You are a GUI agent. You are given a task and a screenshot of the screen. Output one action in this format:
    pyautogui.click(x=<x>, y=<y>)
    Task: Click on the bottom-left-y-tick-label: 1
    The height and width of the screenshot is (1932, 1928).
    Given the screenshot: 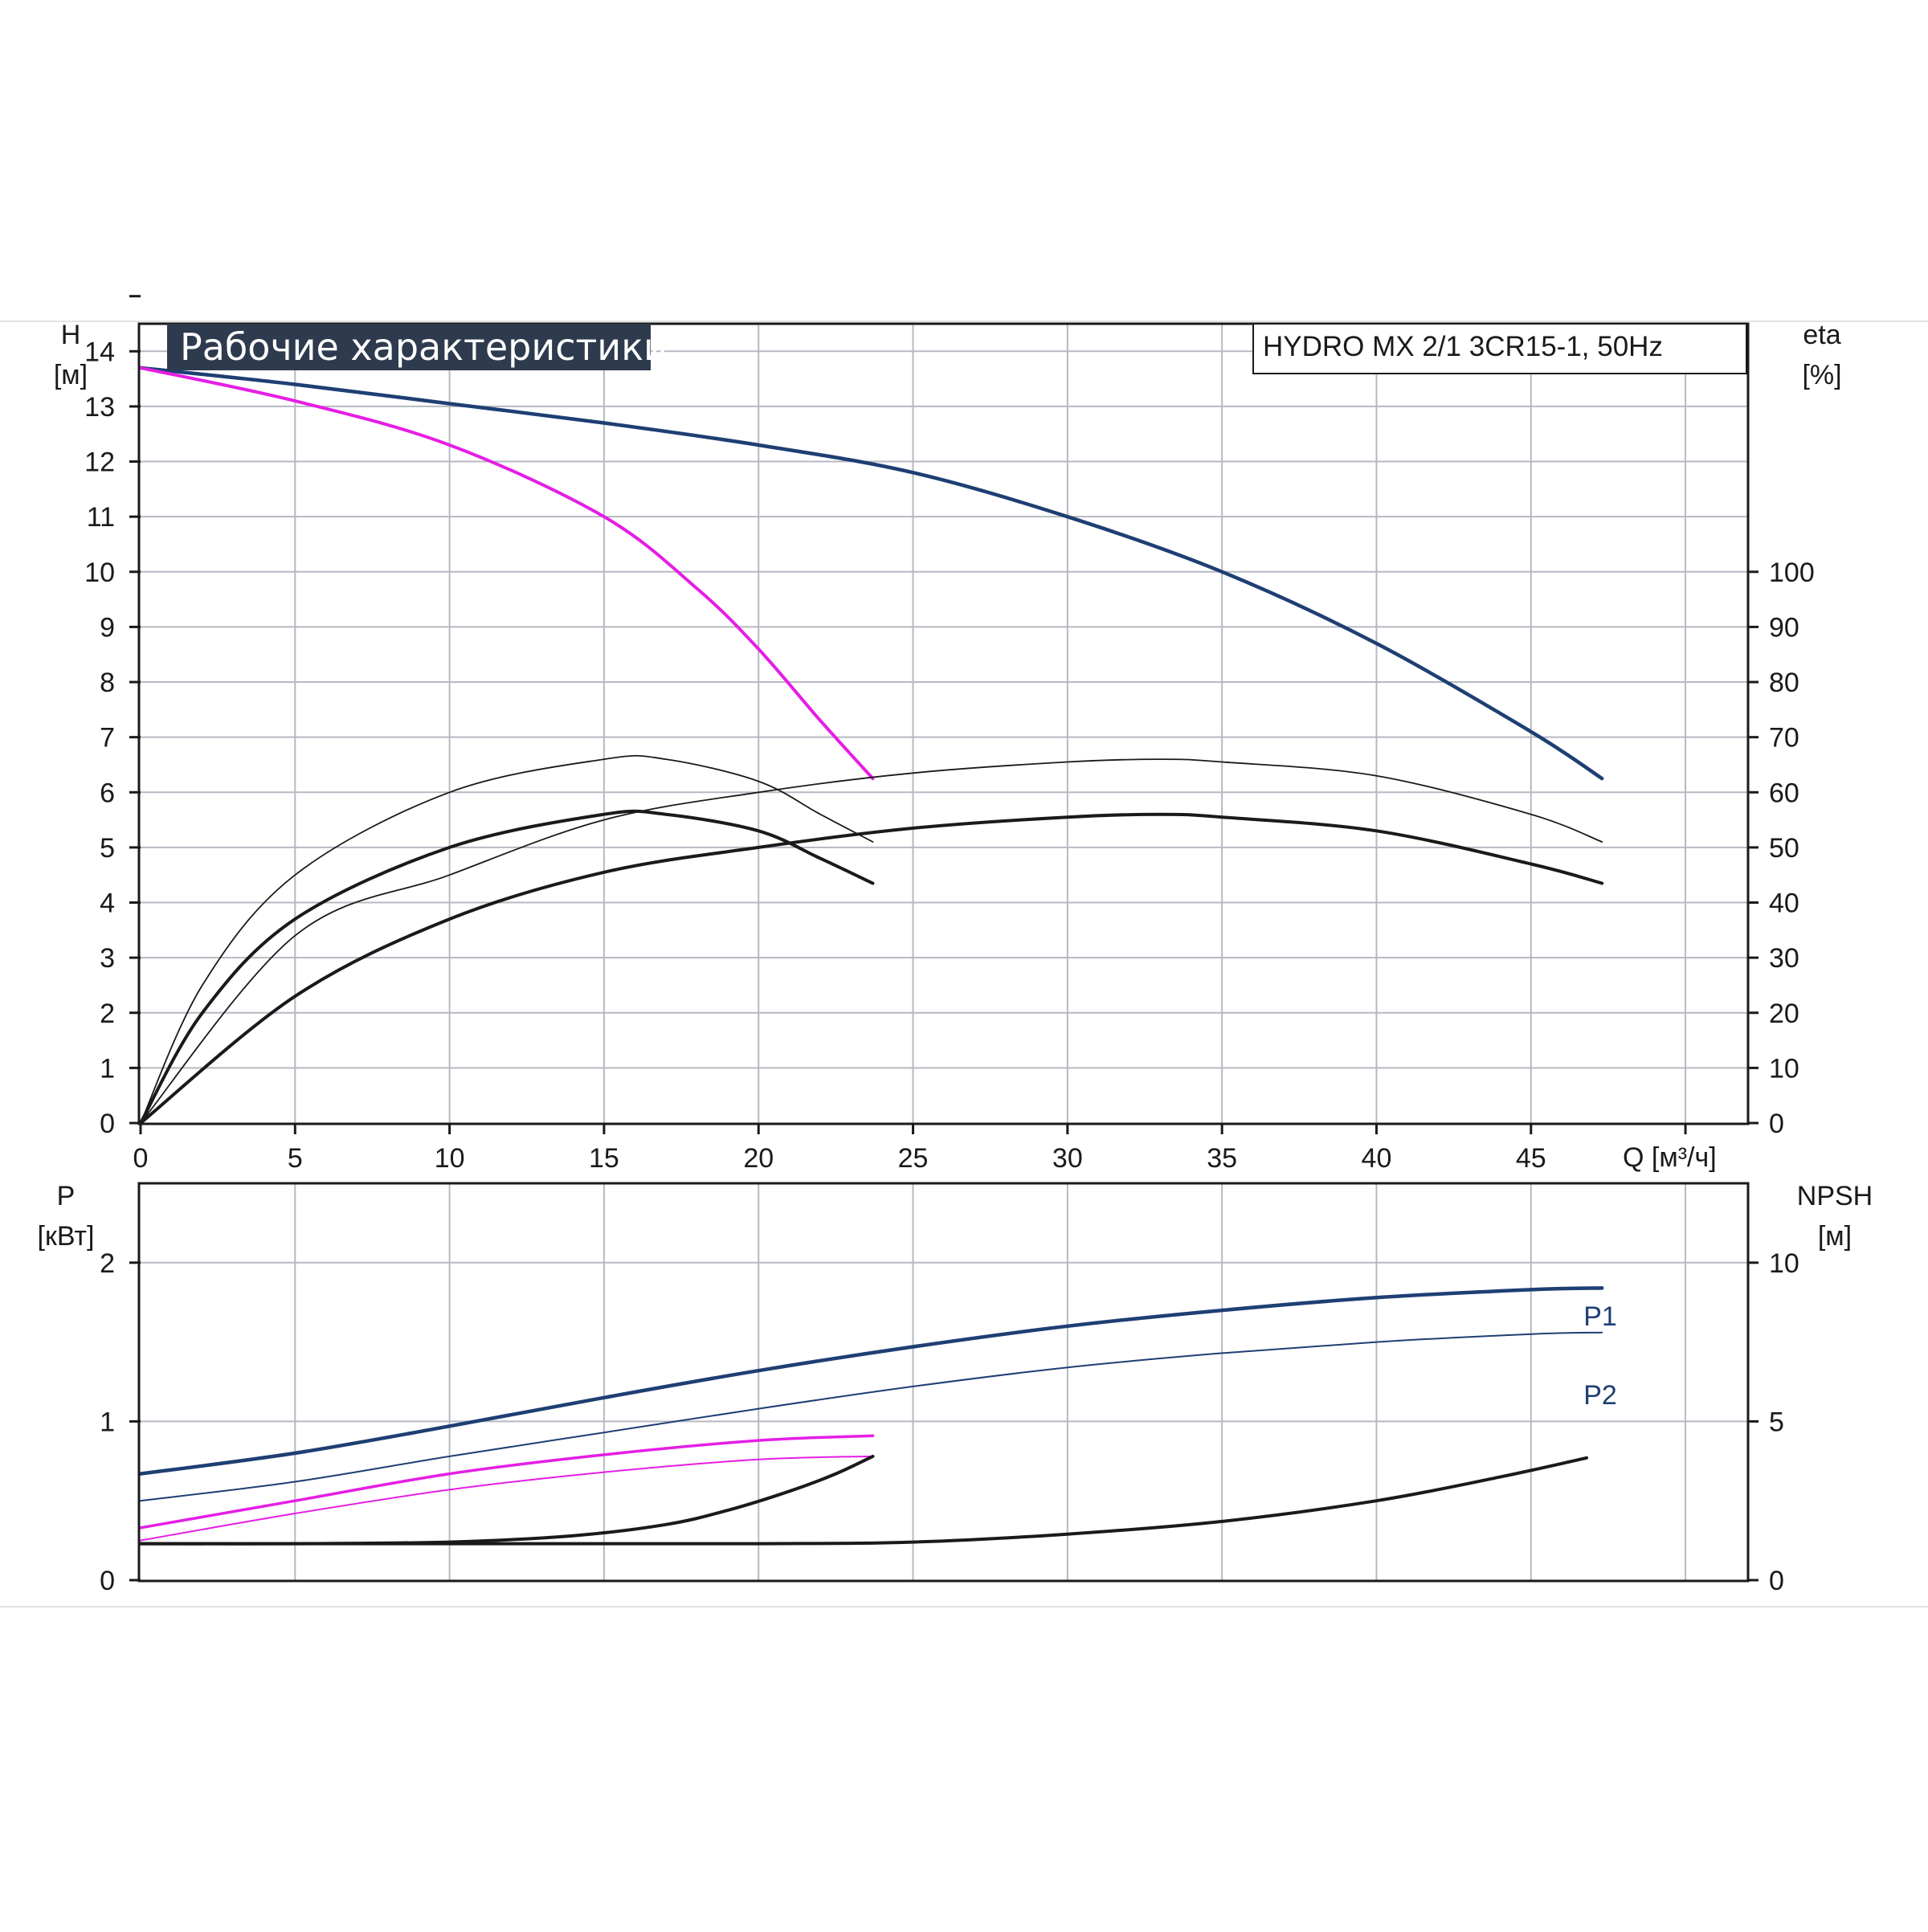 What is the action you would take?
    pyautogui.click(x=108, y=1422)
    